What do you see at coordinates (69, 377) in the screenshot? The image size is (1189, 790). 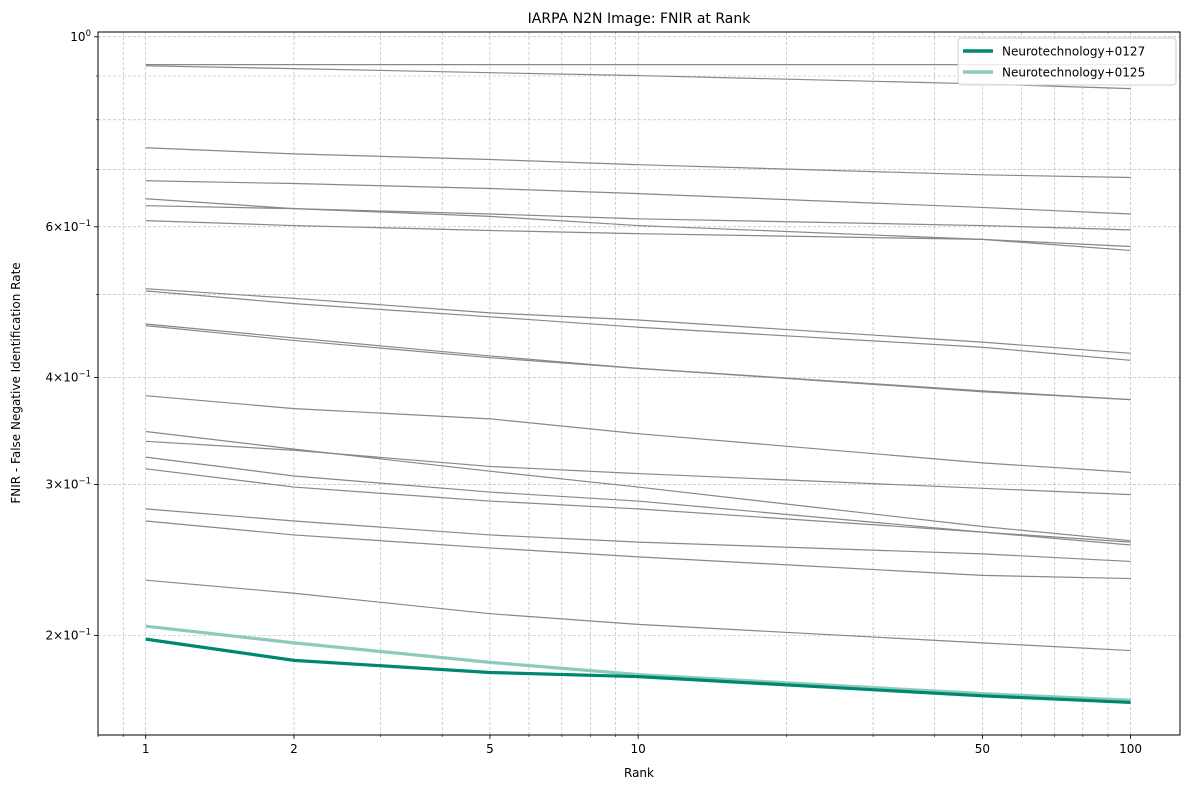 I see `y-tick-label: 4×10⁻¹` at bounding box center [69, 377].